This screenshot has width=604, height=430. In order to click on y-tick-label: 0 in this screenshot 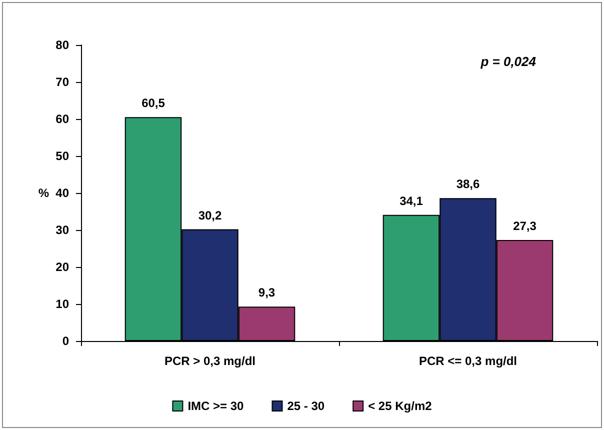, I will do `click(66, 341)`.